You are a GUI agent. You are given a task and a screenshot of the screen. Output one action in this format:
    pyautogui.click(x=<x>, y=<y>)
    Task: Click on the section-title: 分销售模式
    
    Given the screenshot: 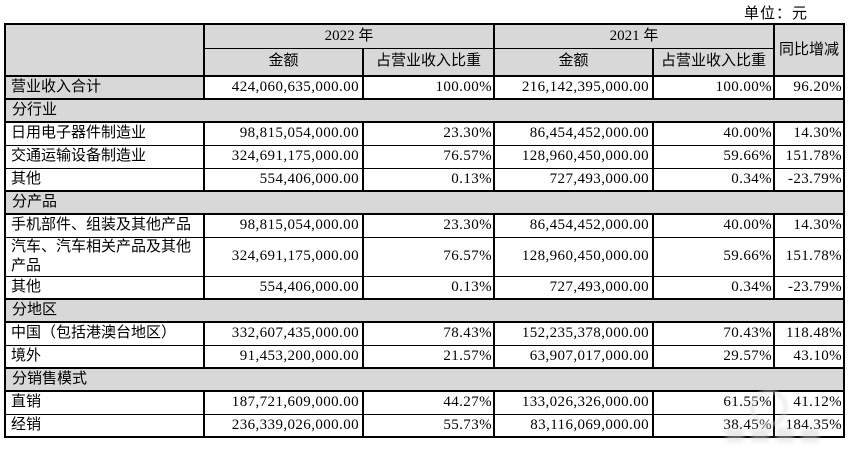 What is the action you would take?
    pyautogui.click(x=424, y=379)
    